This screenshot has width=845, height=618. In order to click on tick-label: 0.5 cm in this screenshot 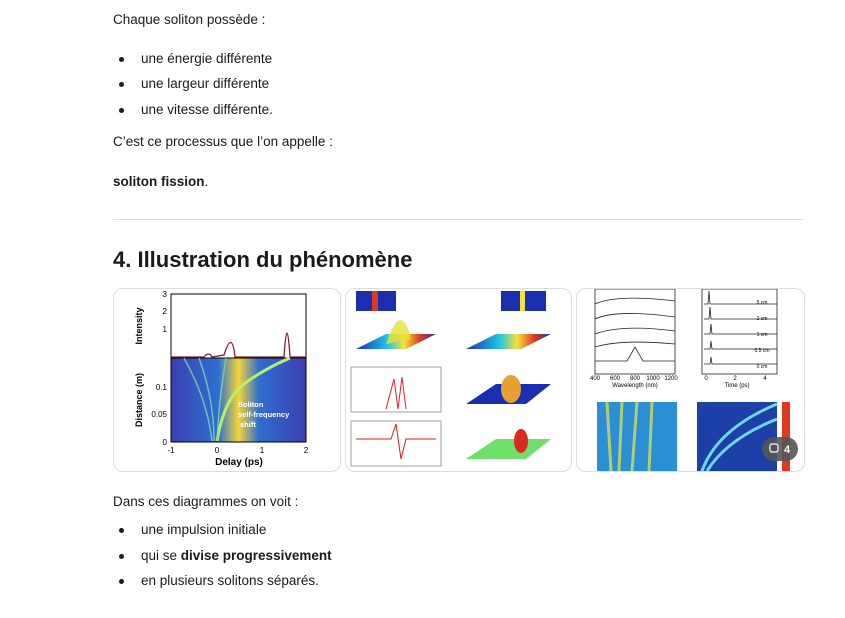, I will do `click(761, 351)`.